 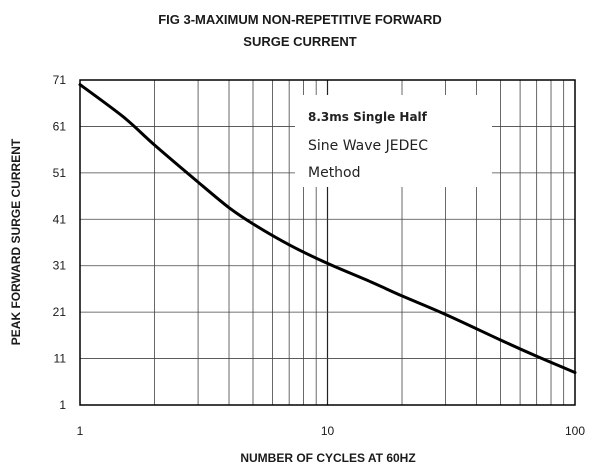 What do you see at coordinates (60, 219) in the screenshot?
I see `y-tick-label: 41` at bounding box center [60, 219].